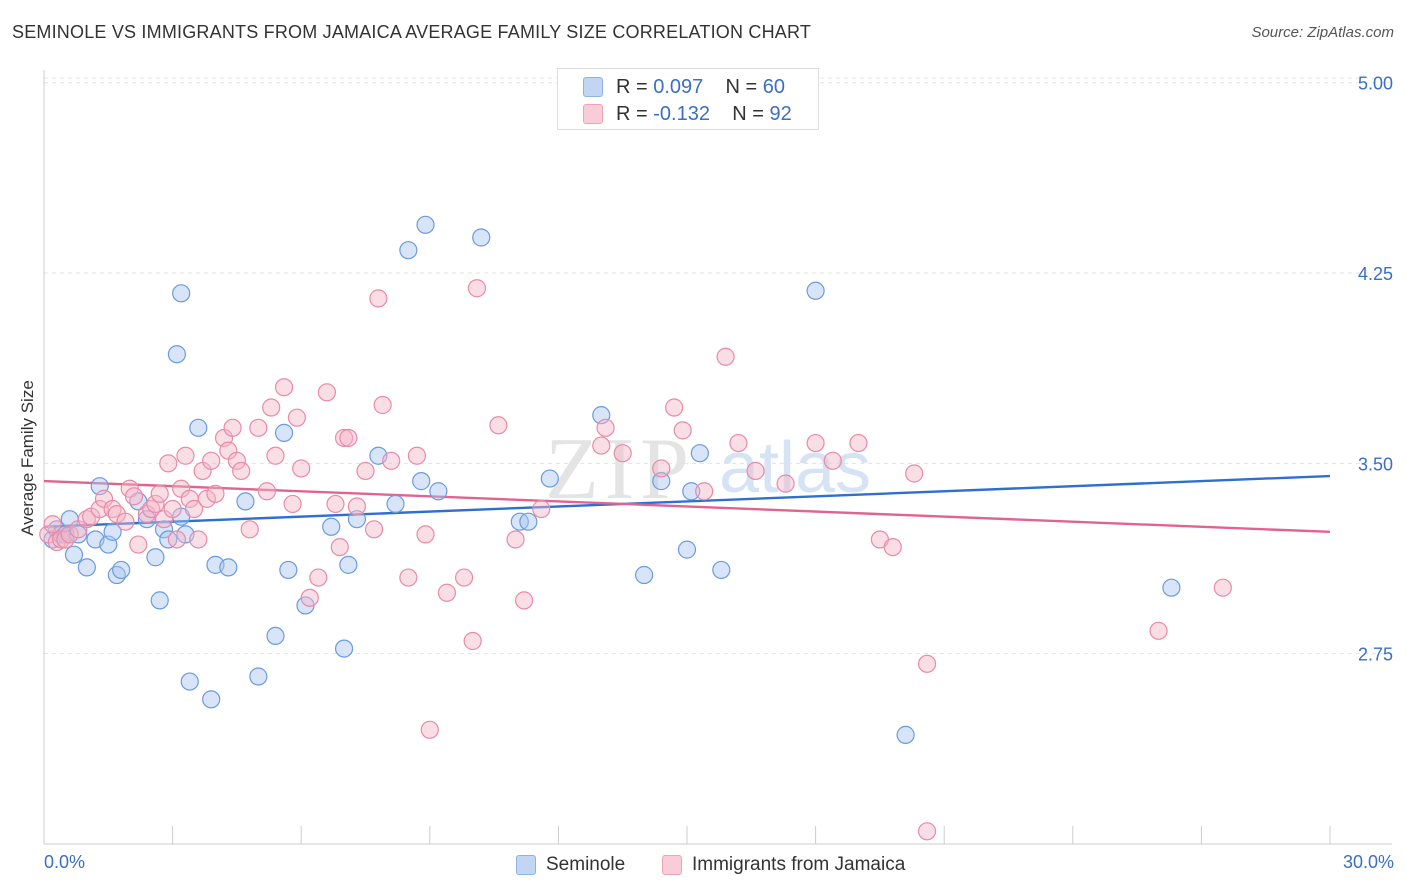  Describe the element at coordinates (27, 458) in the screenshot. I see `y-axis-label: Average Family Size` at that location.